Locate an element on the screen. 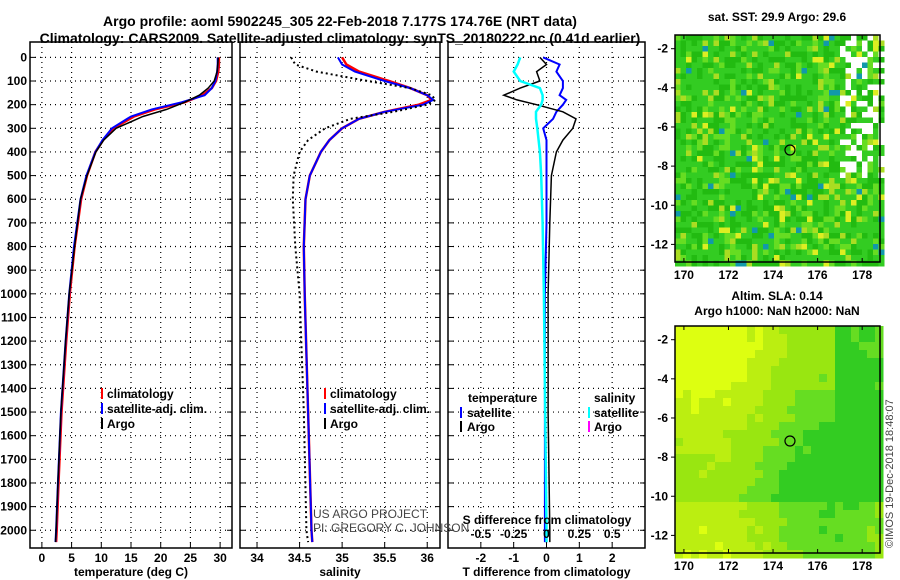 This screenshot has width=900, height=580. legend-label: satellite-adj. clim. is located at coordinates (157, 409).